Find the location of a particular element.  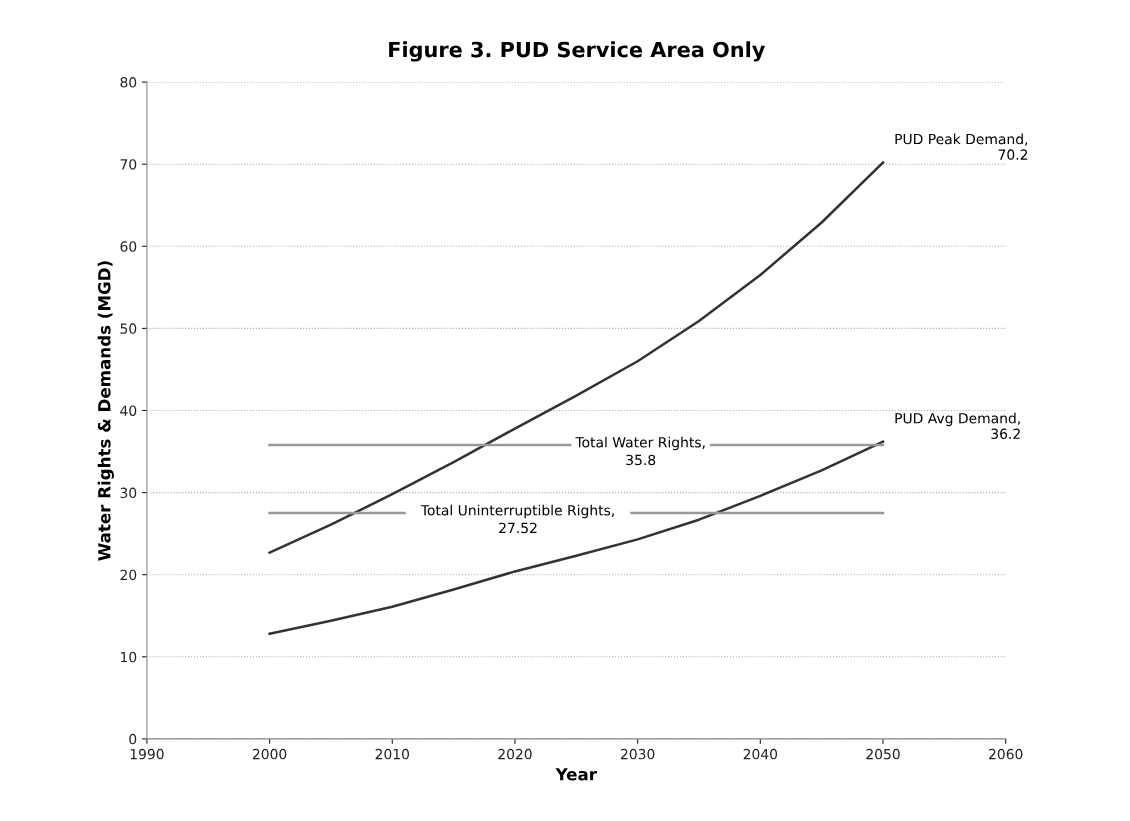

y-axis-title: Water Rights & Demands (MGD) is located at coordinates (105, 411).